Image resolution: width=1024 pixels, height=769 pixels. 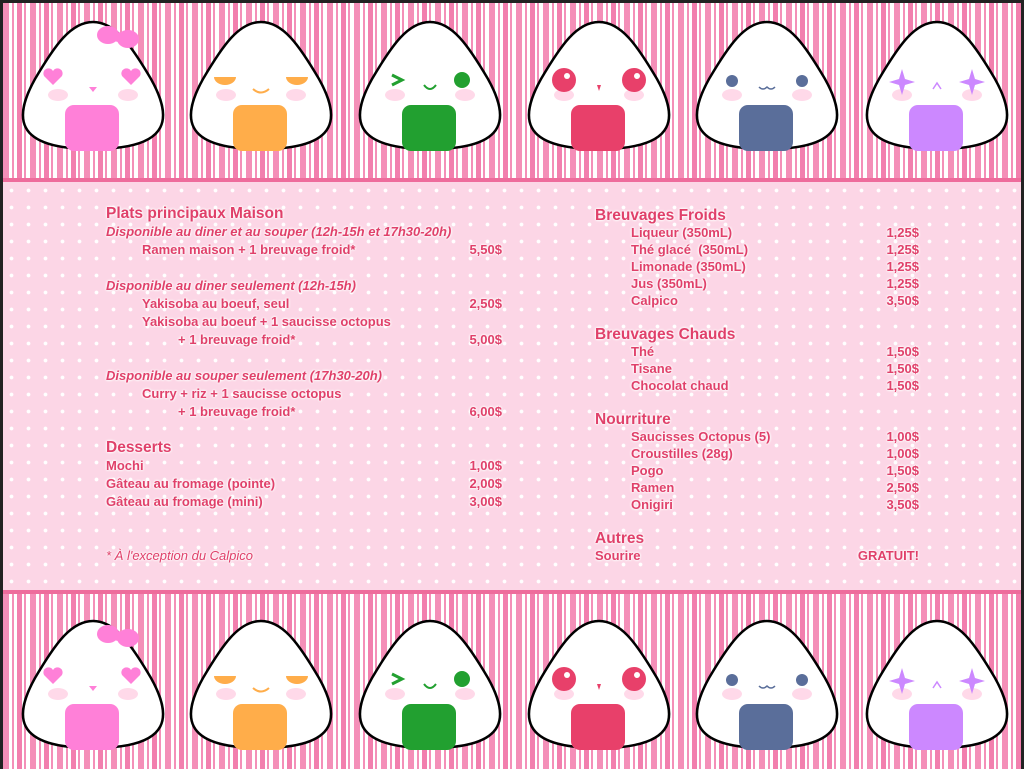 What do you see at coordinates (216, 303) in the screenshot?
I see `item-name: Yakisoba au boeuf, seul` at bounding box center [216, 303].